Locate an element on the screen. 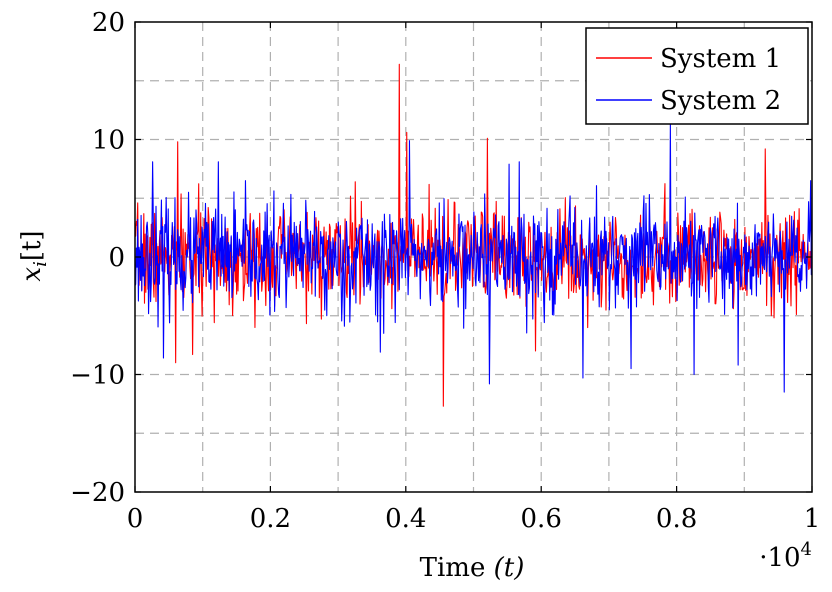 The width and height of the screenshot is (832, 592). legend-box is located at coordinates (697, 76).